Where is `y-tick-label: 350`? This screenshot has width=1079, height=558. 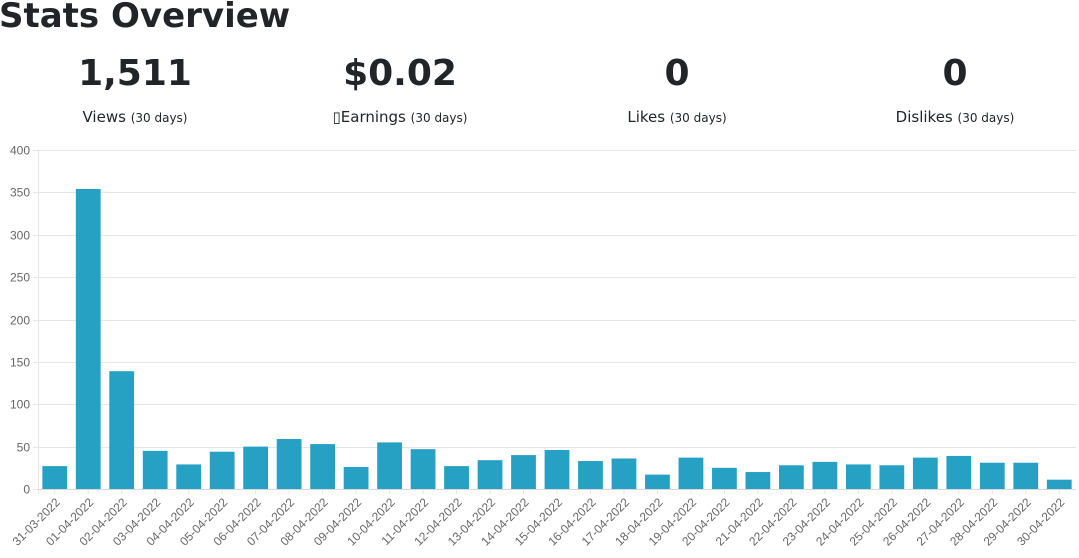
y-tick-label: 350 is located at coordinates (20, 193).